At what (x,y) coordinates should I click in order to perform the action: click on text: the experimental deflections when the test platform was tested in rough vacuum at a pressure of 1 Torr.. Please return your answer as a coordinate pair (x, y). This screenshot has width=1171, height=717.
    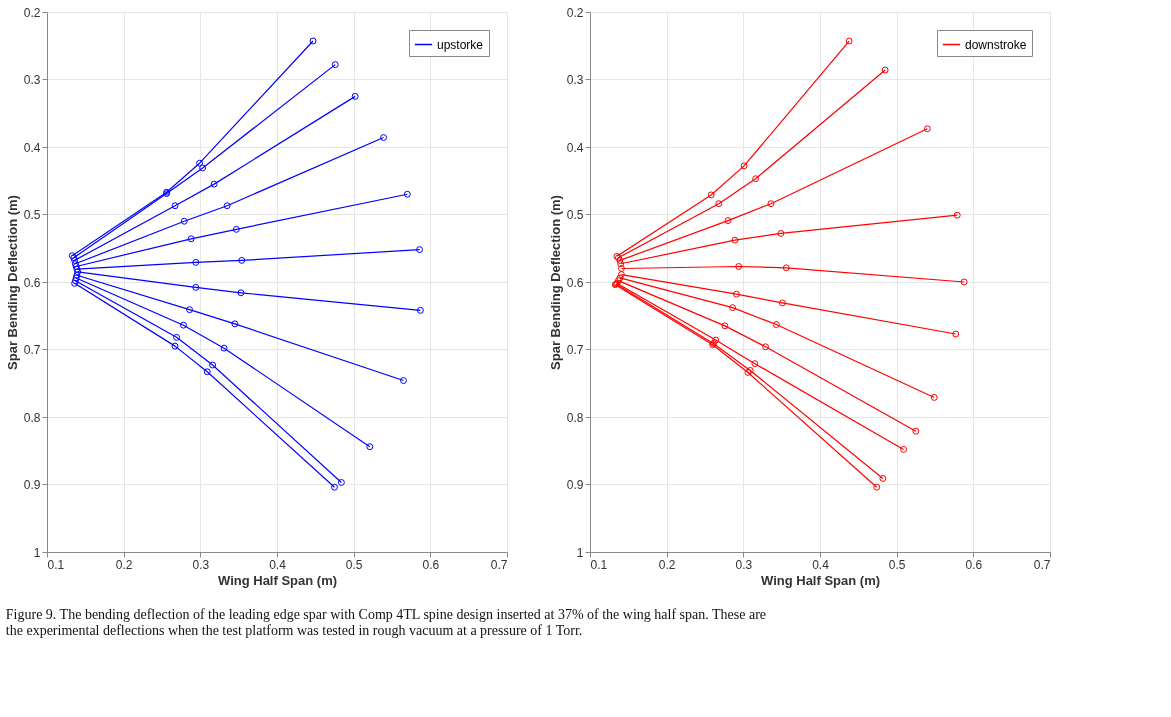
    Looking at the image, I should click on (294, 630).